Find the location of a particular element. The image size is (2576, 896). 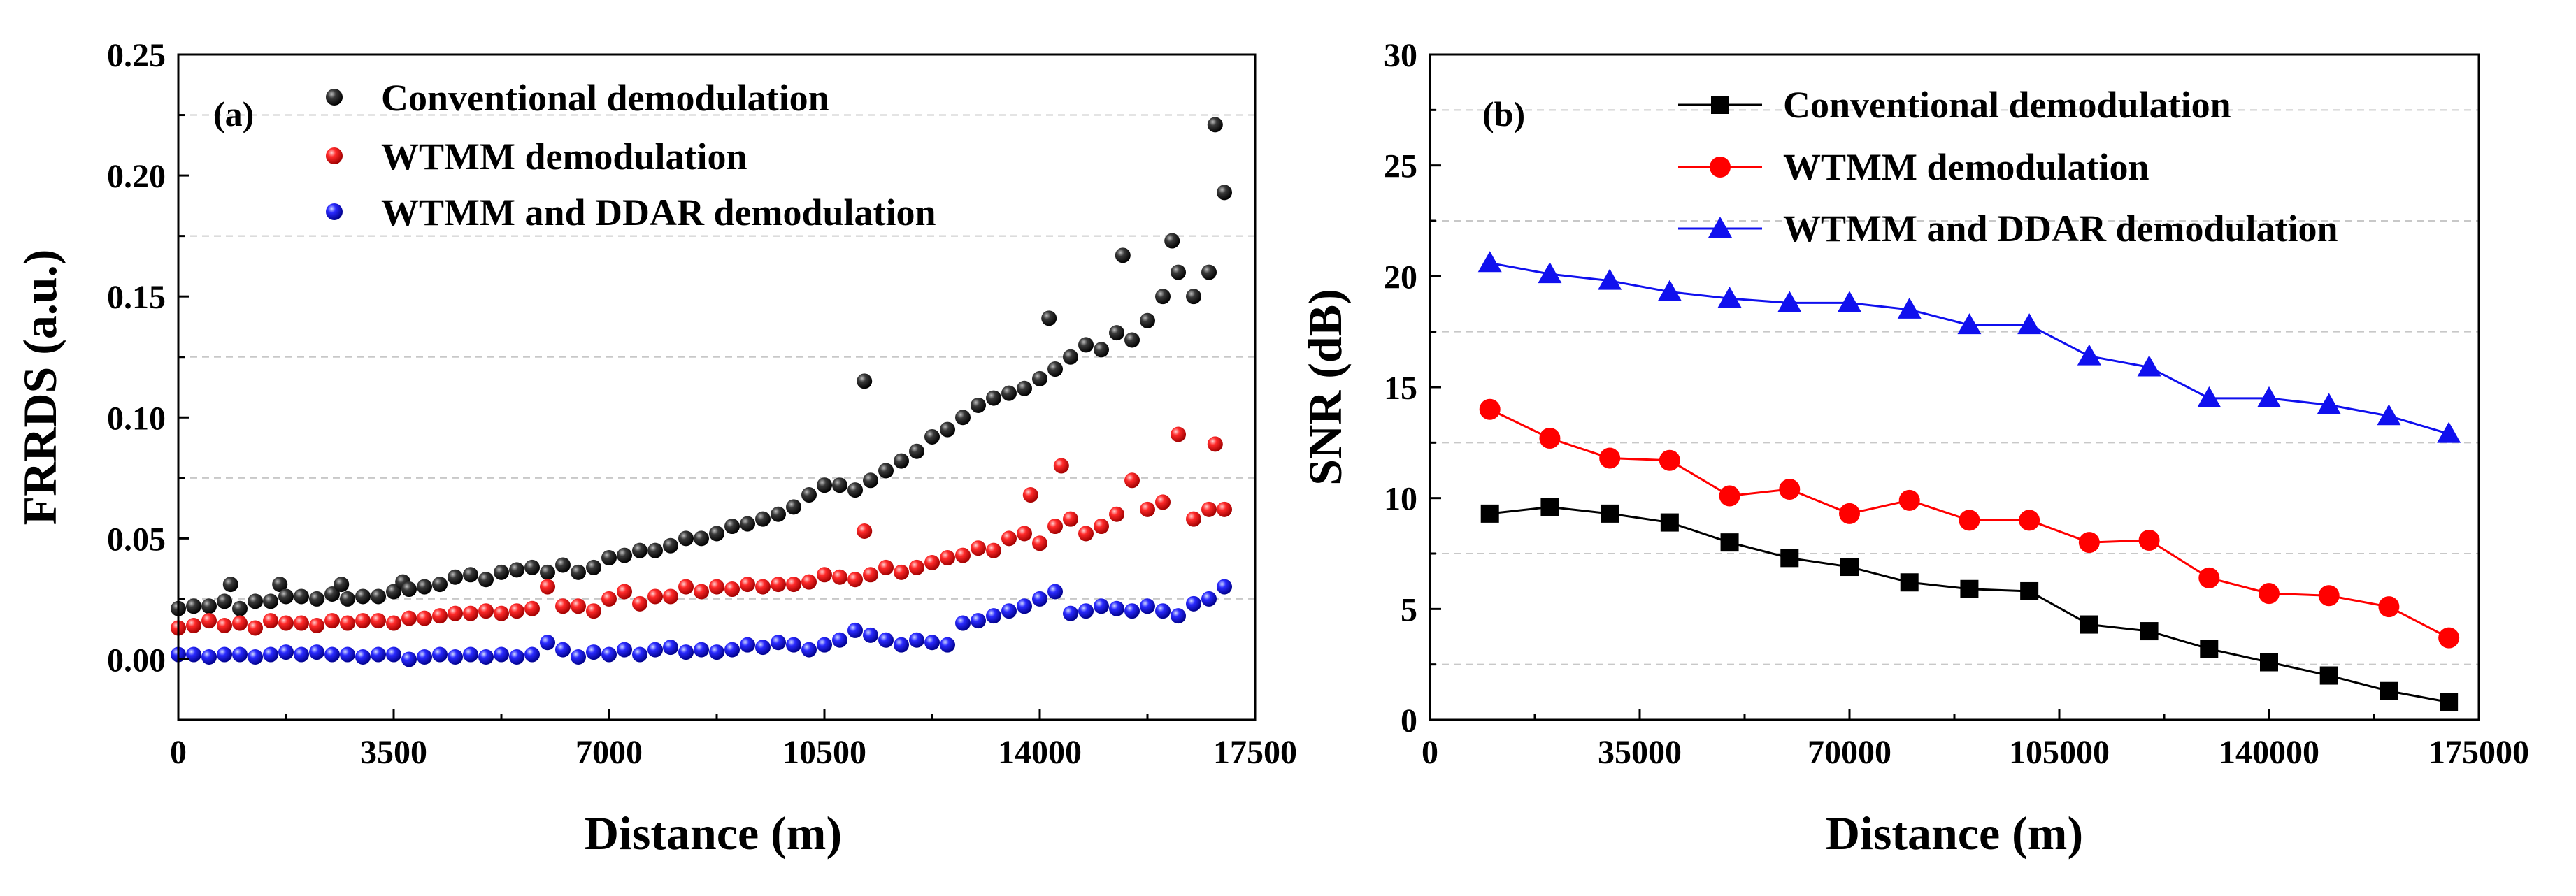

panel-b-ytick-label: 30 is located at coordinates (1400, 55).